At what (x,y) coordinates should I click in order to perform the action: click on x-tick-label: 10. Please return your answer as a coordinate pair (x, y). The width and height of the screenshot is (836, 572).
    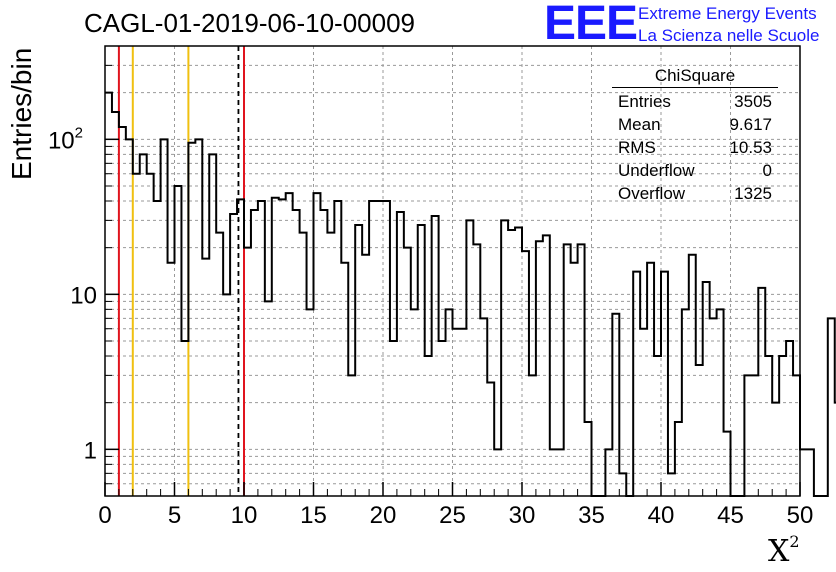
    Looking at the image, I should click on (244, 515).